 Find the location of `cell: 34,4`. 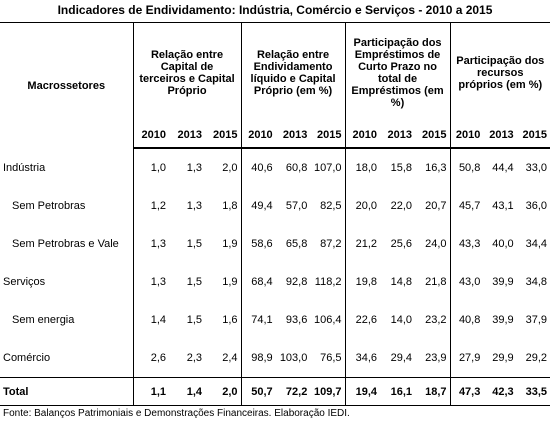

cell: 34,4 is located at coordinates (536, 244).